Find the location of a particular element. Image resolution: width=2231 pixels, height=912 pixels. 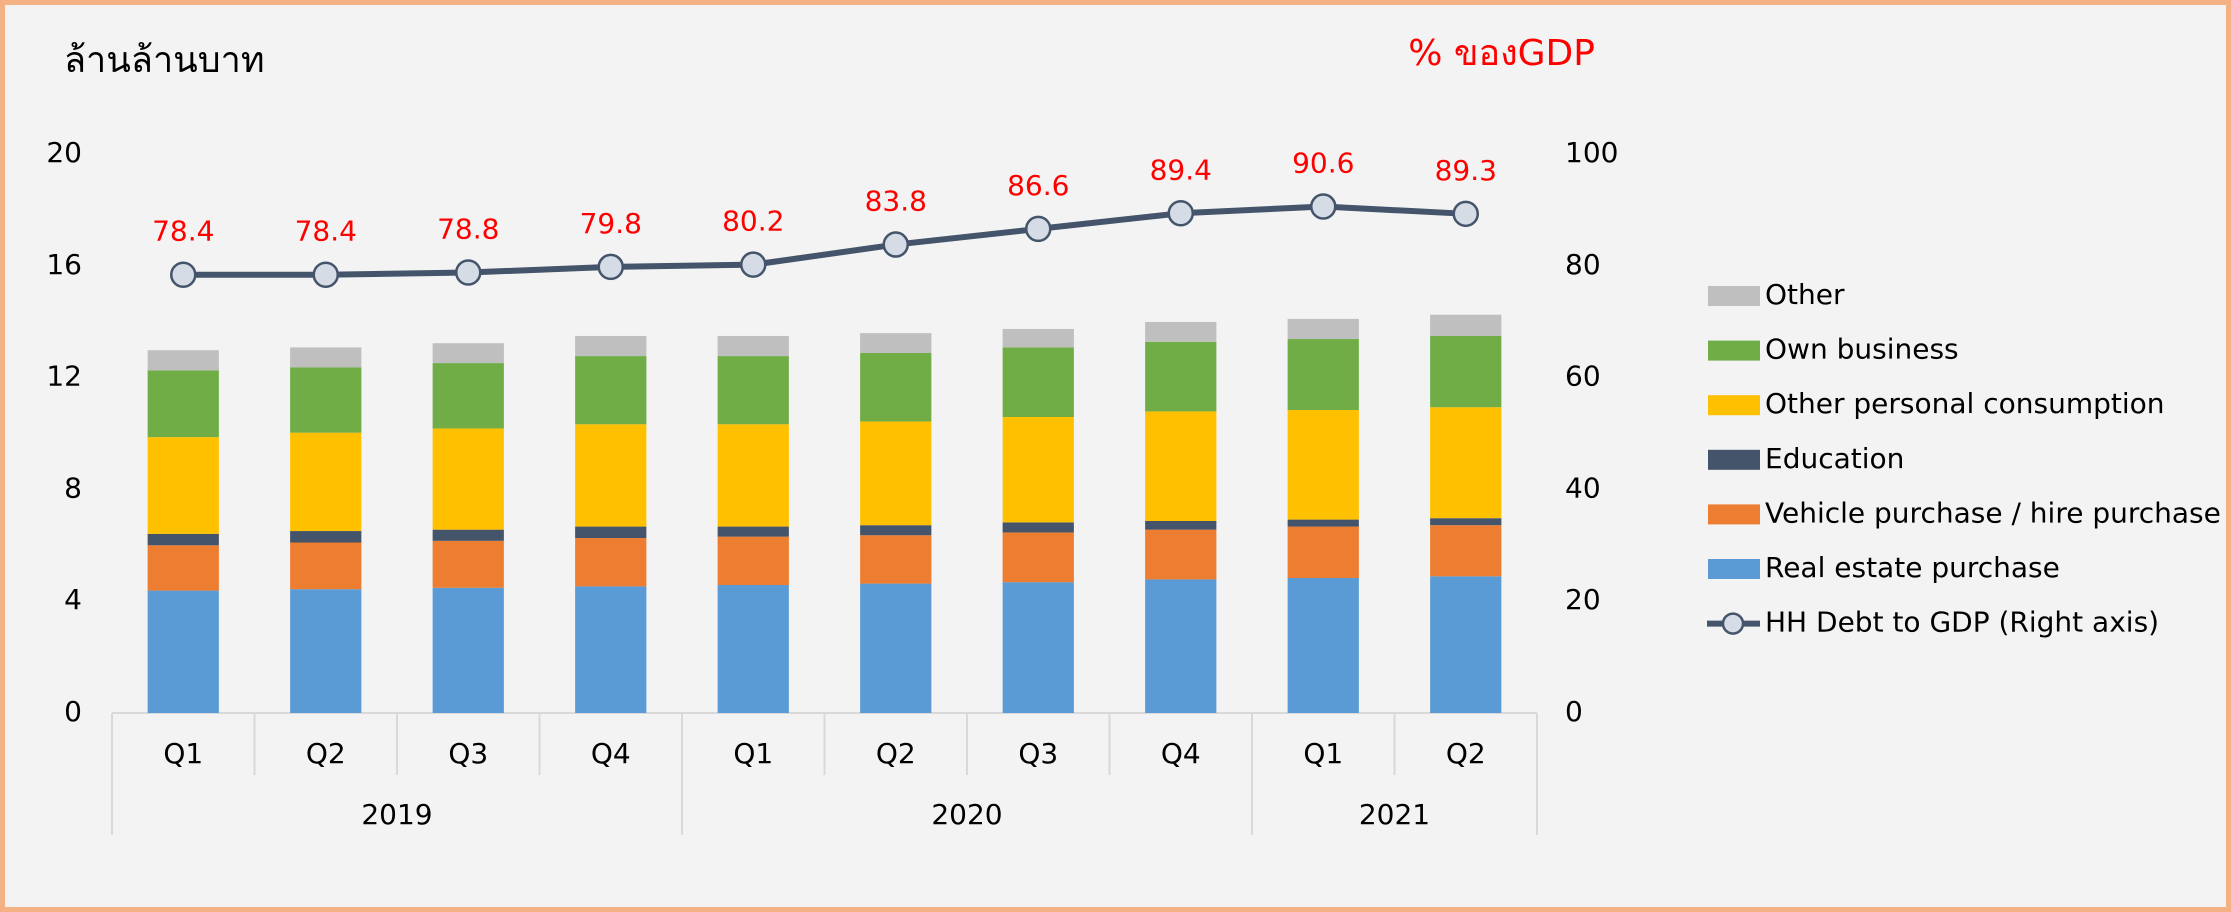

y-axis-title: ล้านล้านบาท is located at coordinates (164, 60).